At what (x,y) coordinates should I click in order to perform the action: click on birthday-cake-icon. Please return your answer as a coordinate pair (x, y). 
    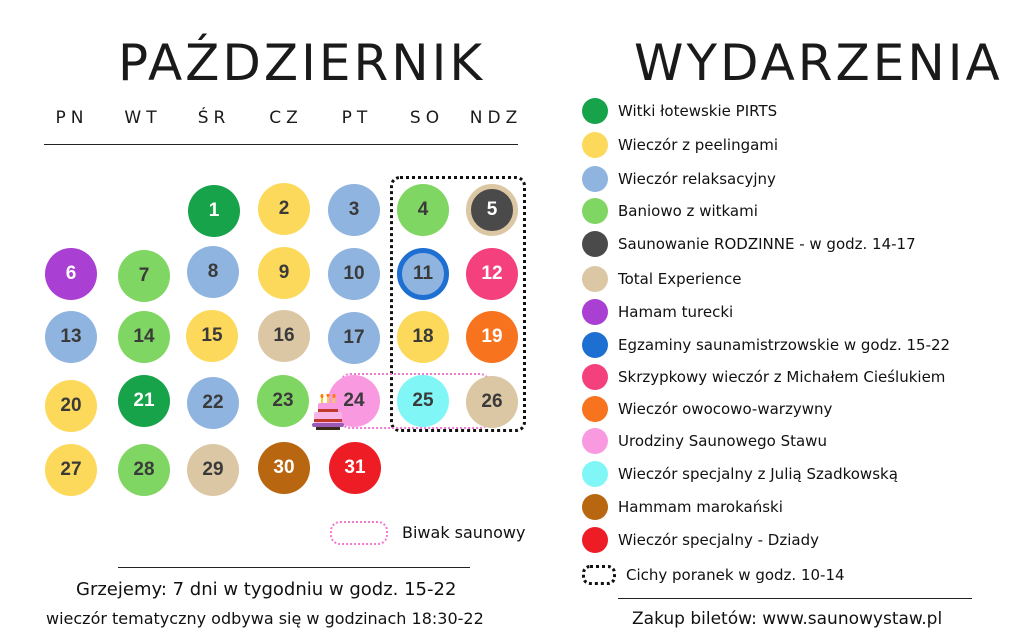
    Looking at the image, I should click on (328, 412).